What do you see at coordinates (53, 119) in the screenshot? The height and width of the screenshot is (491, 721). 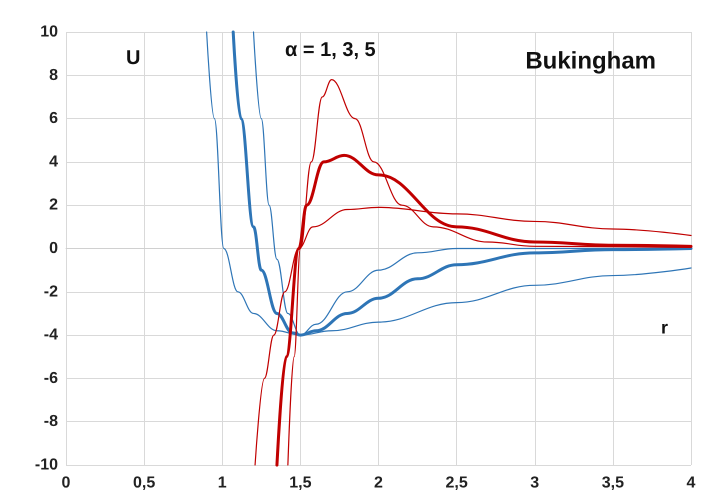 I see `y-tick-label: 6` at bounding box center [53, 119].